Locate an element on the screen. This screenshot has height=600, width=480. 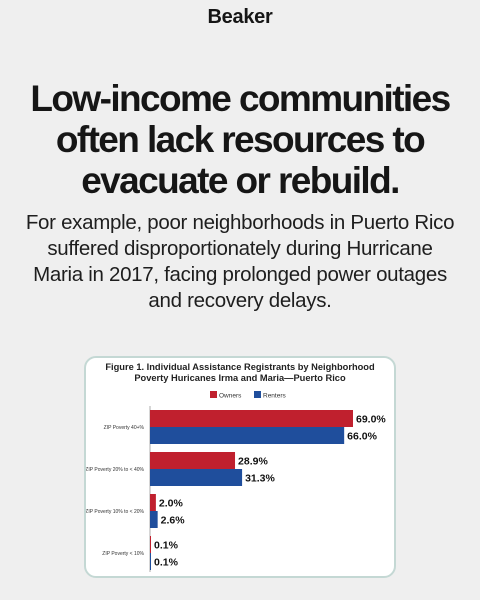
headline-line: evacuate or rebuild. is located at coordinates (240, 180).